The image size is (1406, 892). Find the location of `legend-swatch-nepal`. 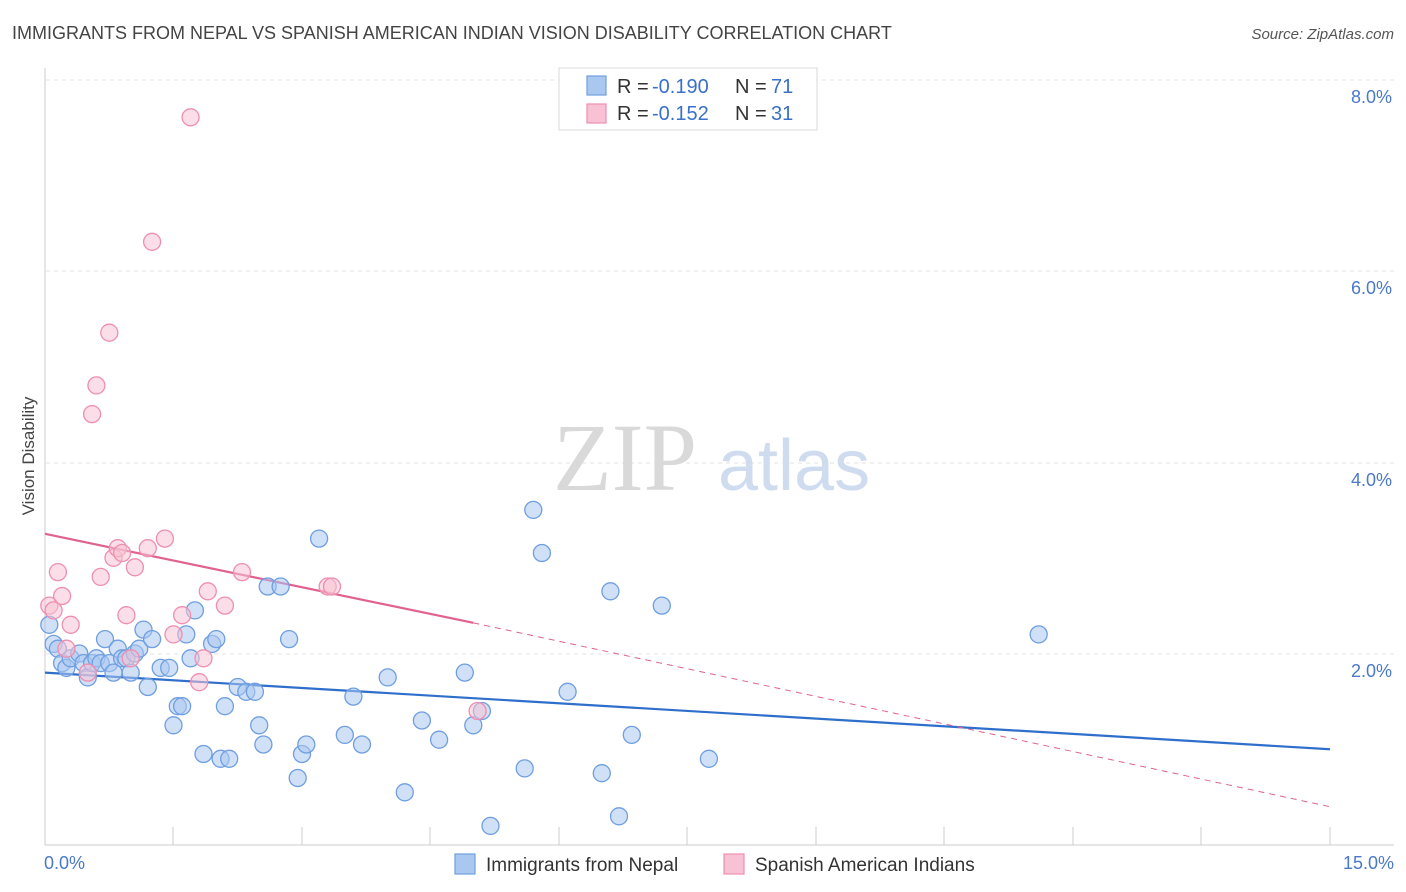

legend-swatch-nepal is located at coordinates (596, 85).